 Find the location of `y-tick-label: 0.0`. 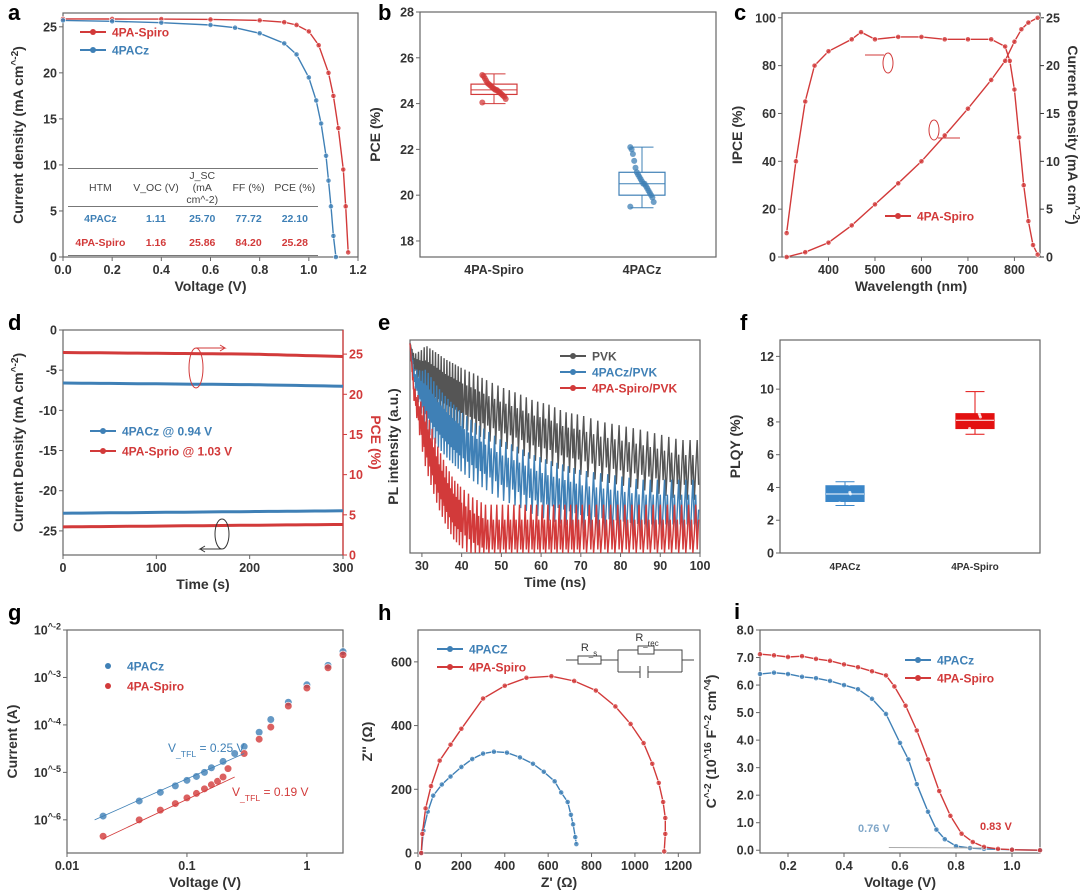

y-tick-label: 0.0 is located at coordinates (745, 851).